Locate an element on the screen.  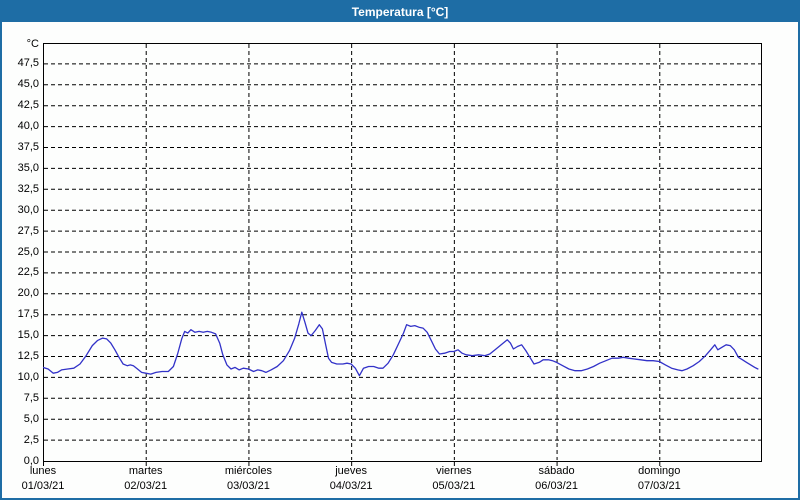
y-axis-tick-label: 2,5 is located at coordinates (31, 439).